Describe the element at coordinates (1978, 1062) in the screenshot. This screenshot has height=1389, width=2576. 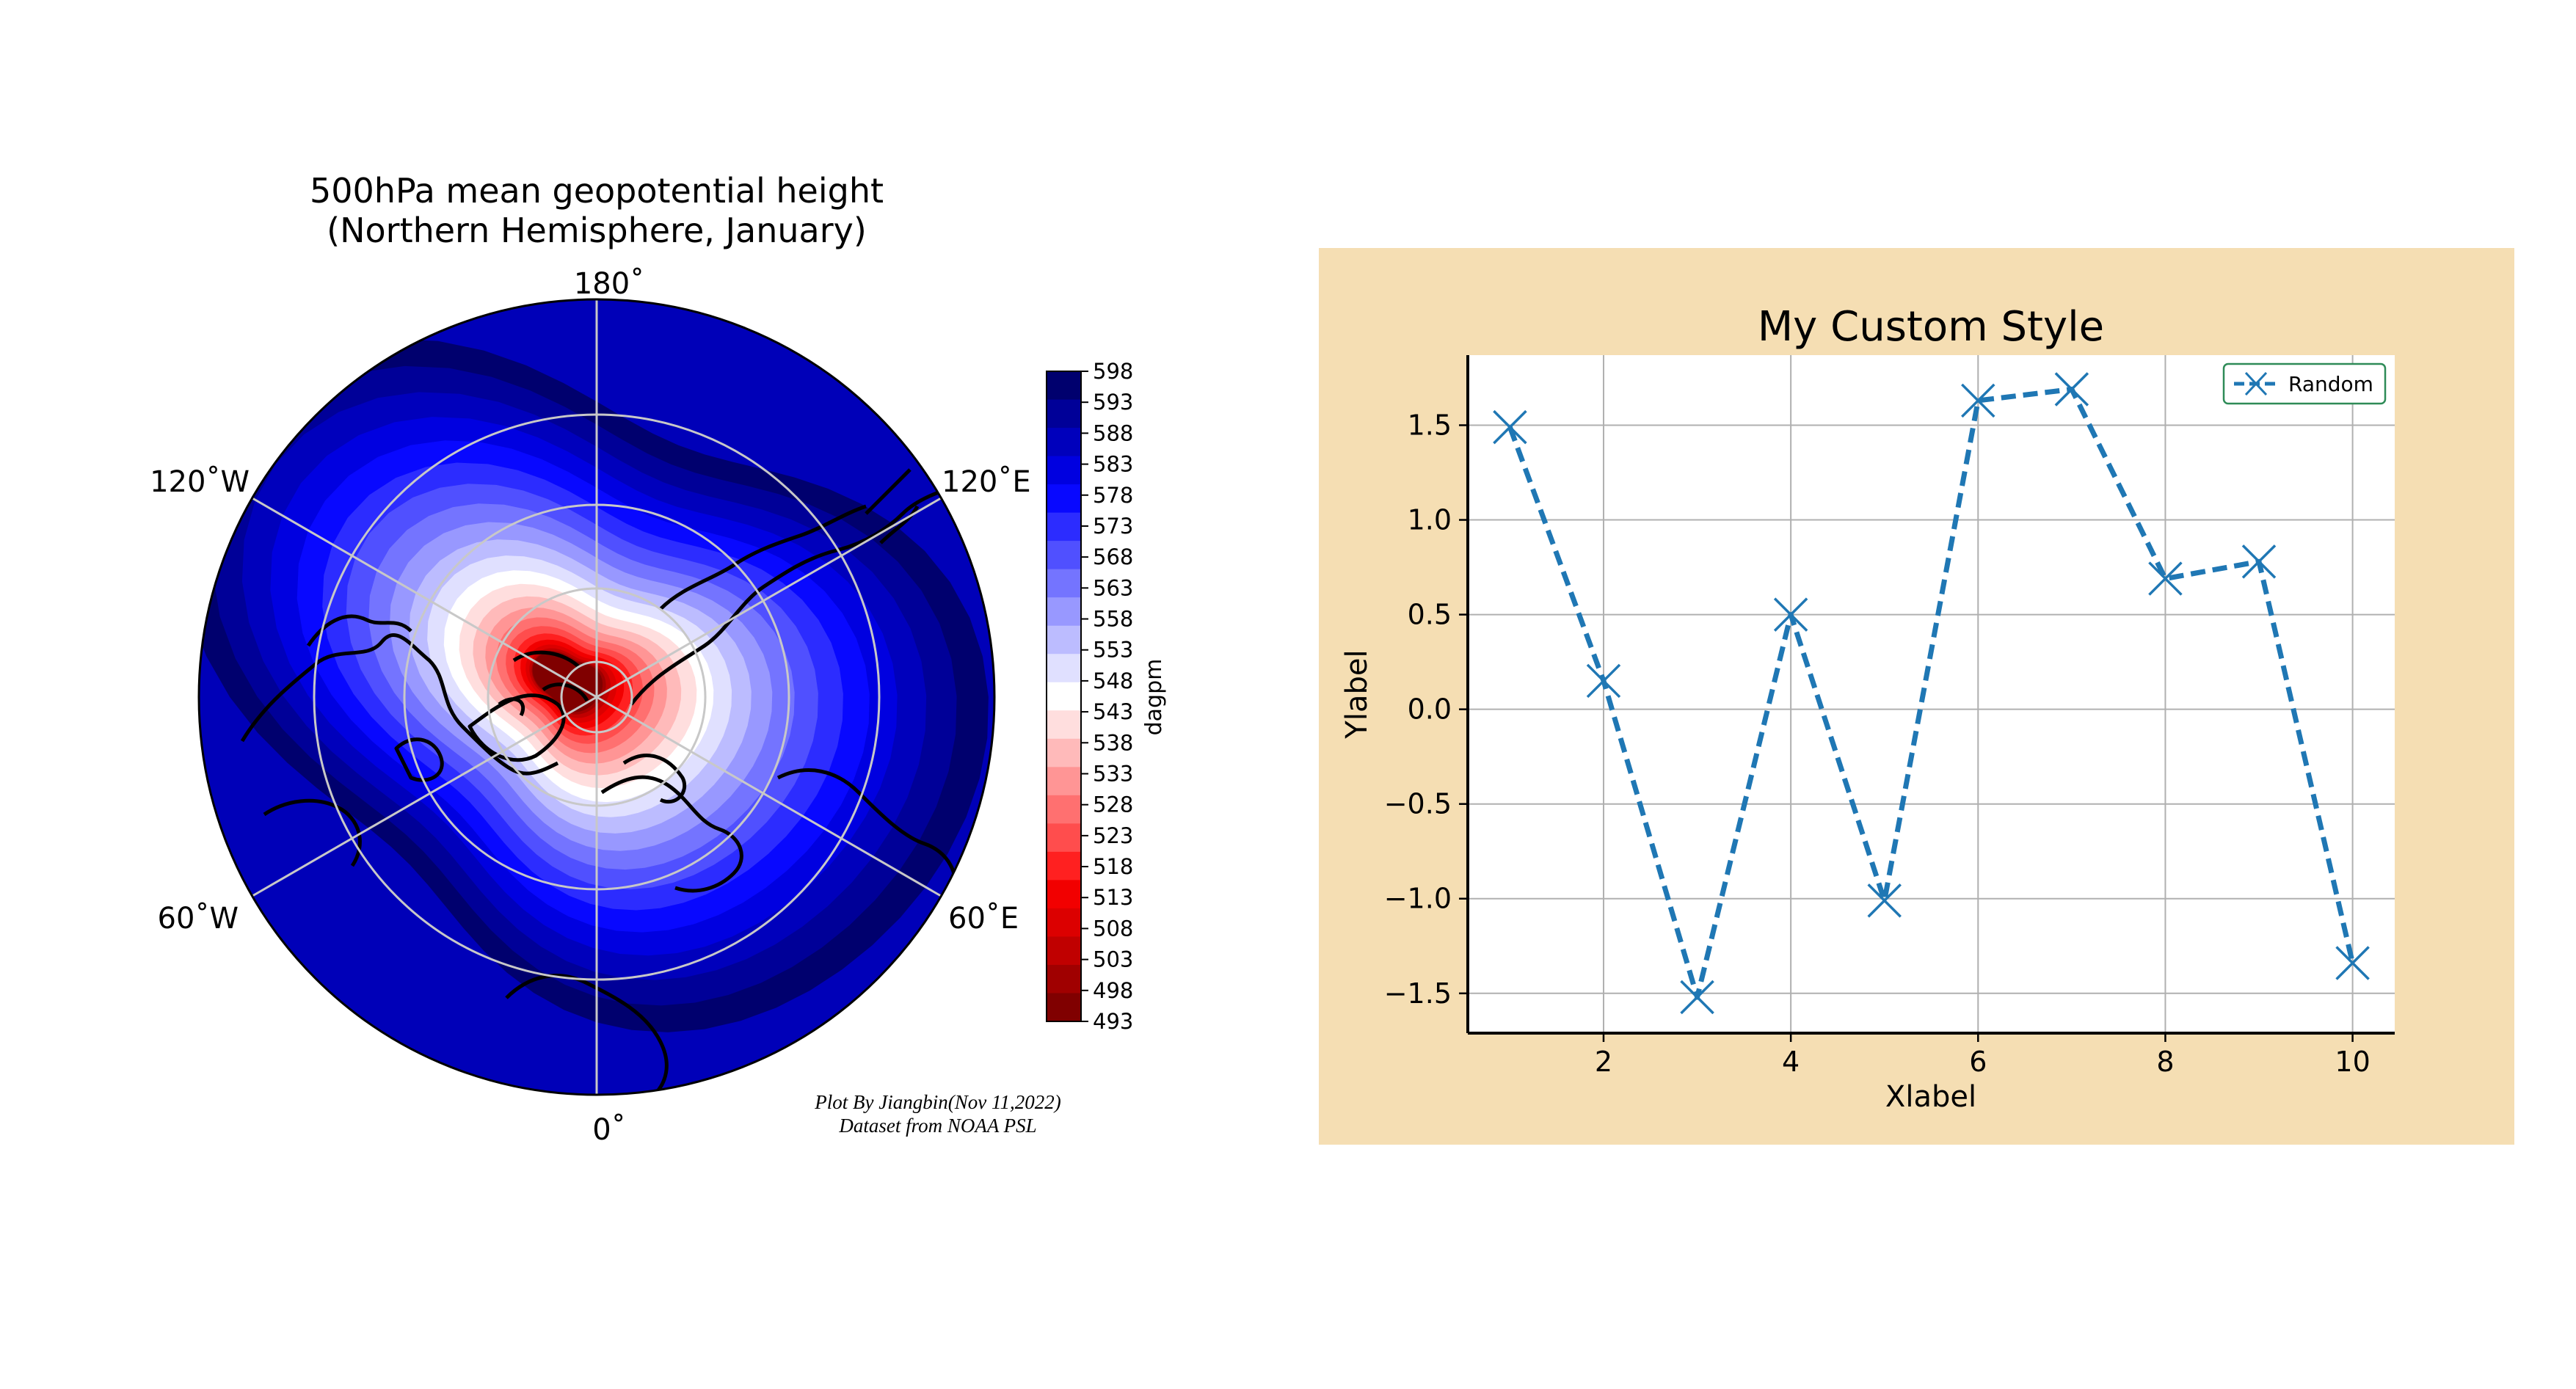
I see `x-tick-label: 6` at that location.